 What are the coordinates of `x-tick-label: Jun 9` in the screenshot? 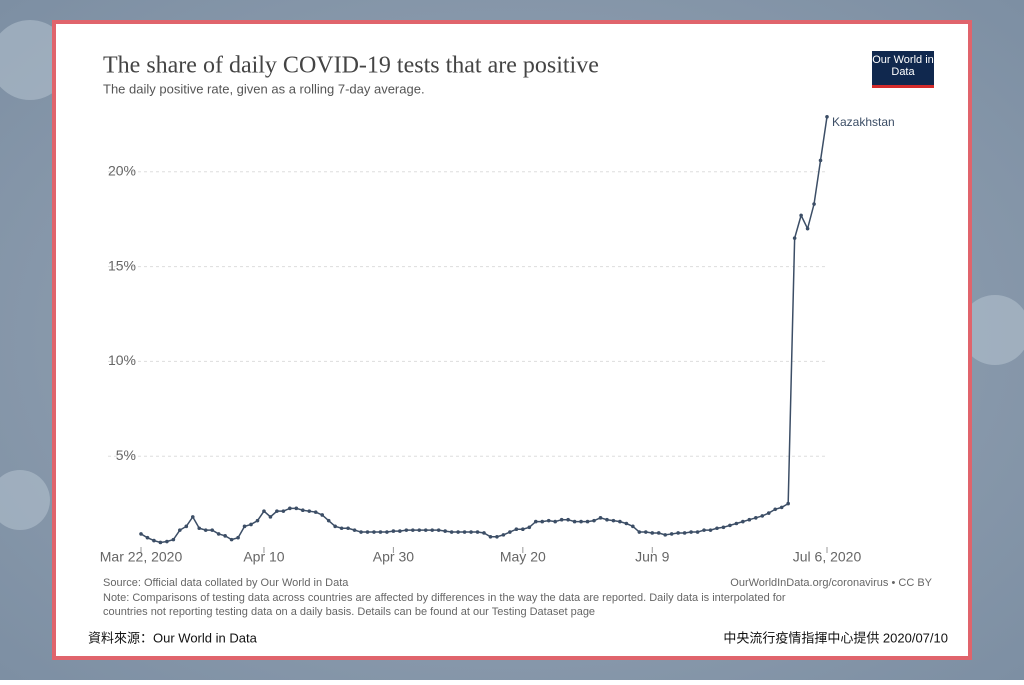 It's located at (652, 557).